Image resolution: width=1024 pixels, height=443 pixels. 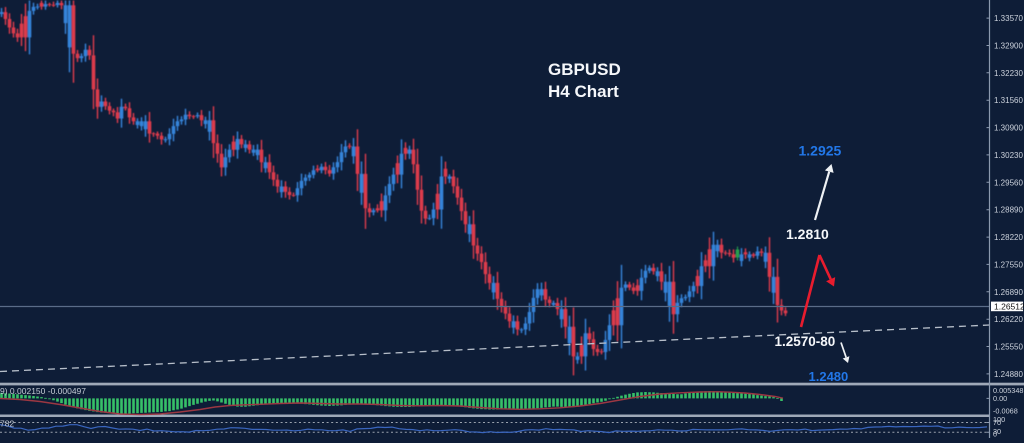 What do you see at coordinates (807, 234) in the screenshot?
I see `svg-text: 1.2810` at bounding box center [807, 234].